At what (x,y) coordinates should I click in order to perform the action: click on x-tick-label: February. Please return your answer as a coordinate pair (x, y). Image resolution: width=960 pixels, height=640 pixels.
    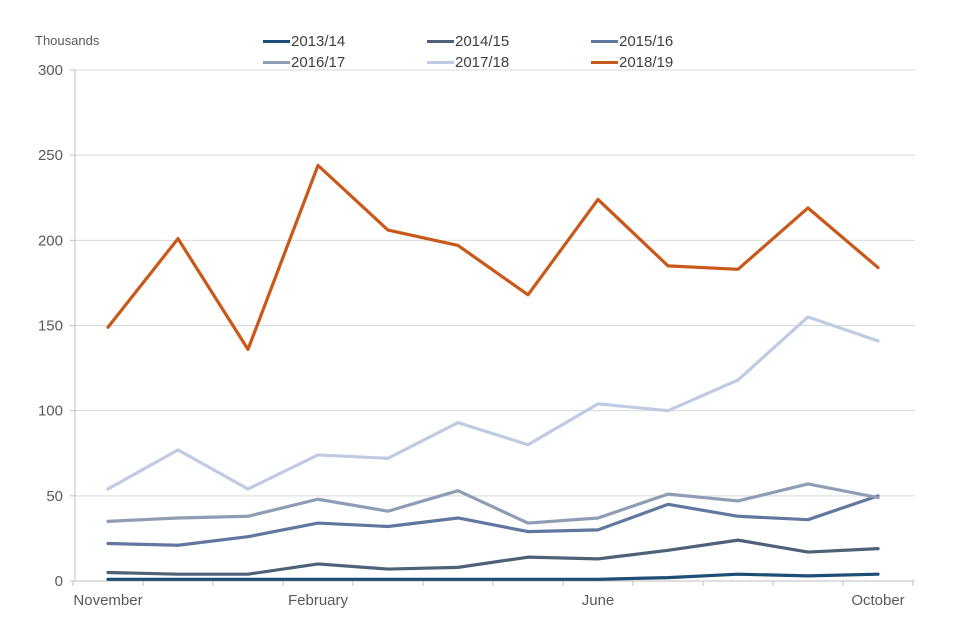
    Looking at the image, I should click on (318, 600).